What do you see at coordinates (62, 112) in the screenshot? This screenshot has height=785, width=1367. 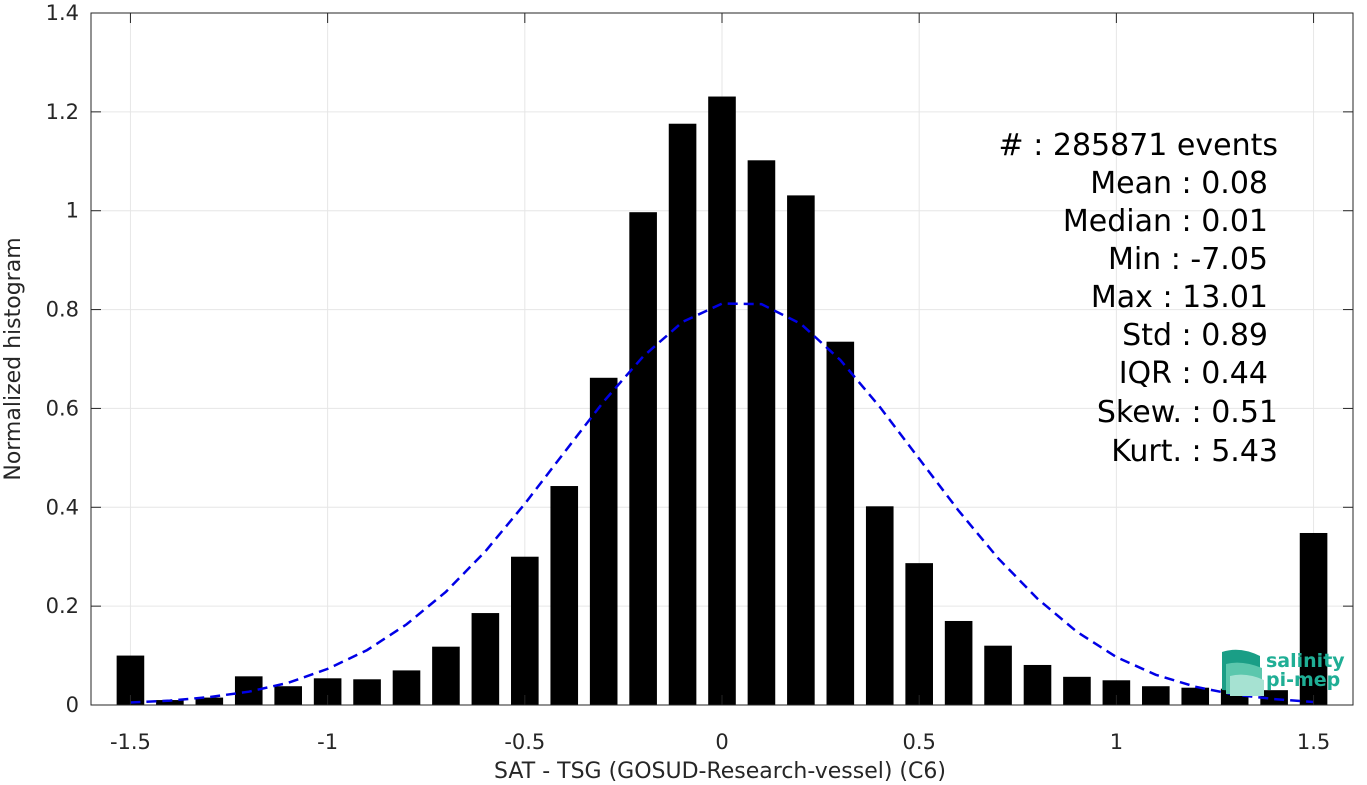 I see `y-tick-label: 1.2` at bounding box center [62, 112].